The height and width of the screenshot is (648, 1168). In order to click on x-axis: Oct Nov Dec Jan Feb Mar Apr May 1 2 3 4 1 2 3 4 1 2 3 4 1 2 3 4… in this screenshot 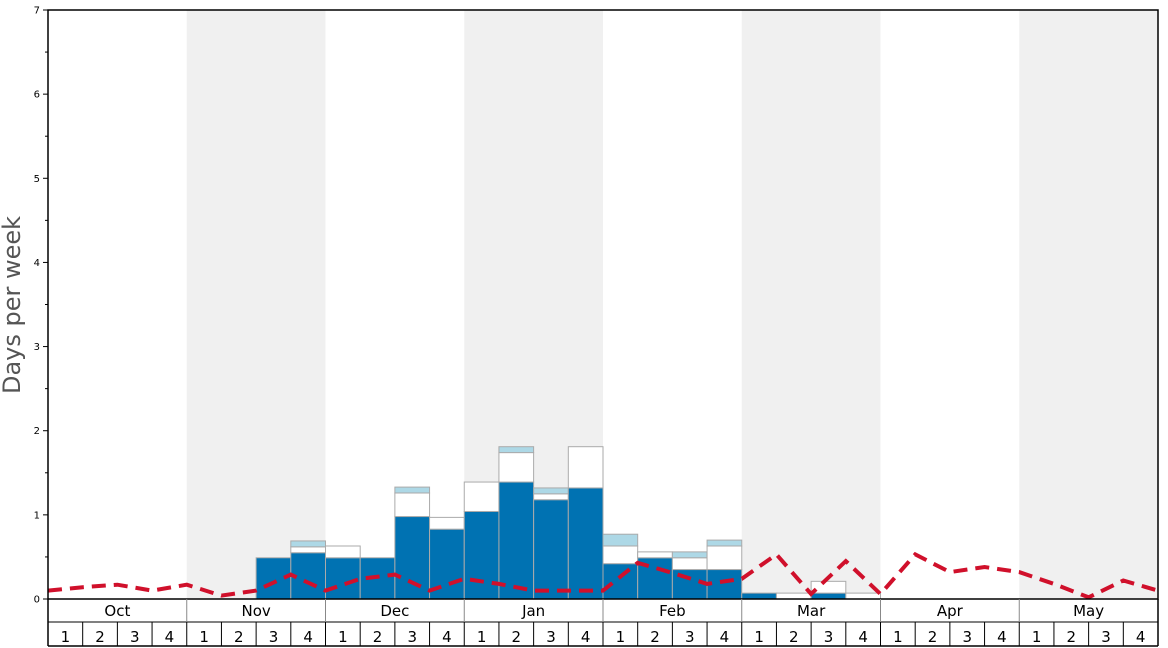, I will do `click(603, 622)`.